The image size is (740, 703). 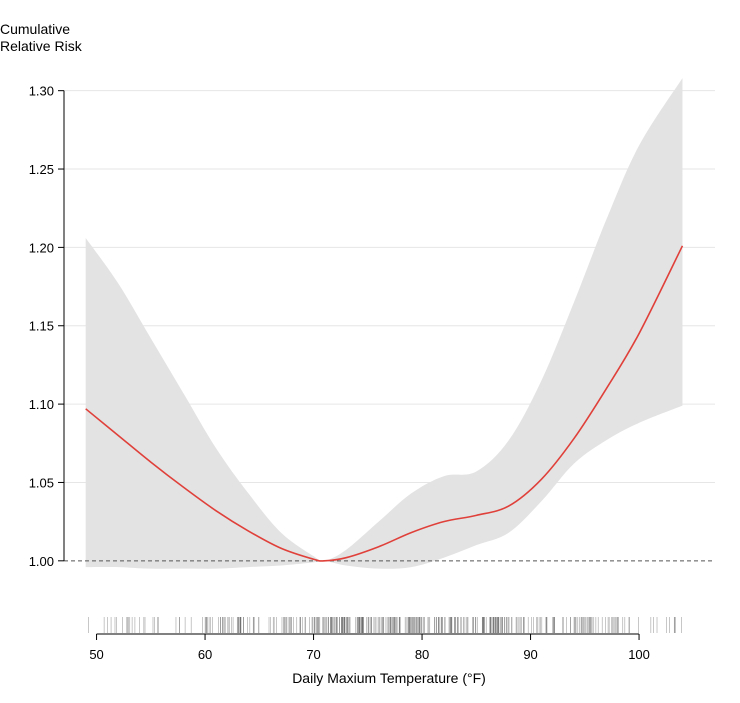 What do you see at coordinates (422, 654) in the screenshot?
I see `x-tick-label: 80` at bounding box center [422, 654].